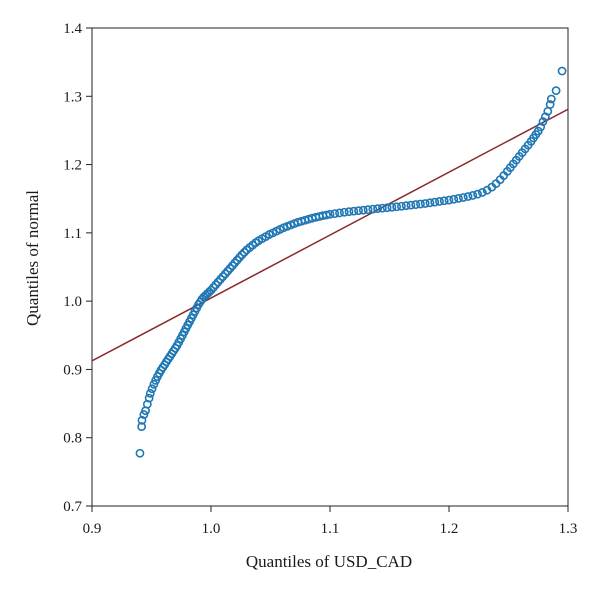  I want to click on x-tick-label: 1.0, so click(211, 529).